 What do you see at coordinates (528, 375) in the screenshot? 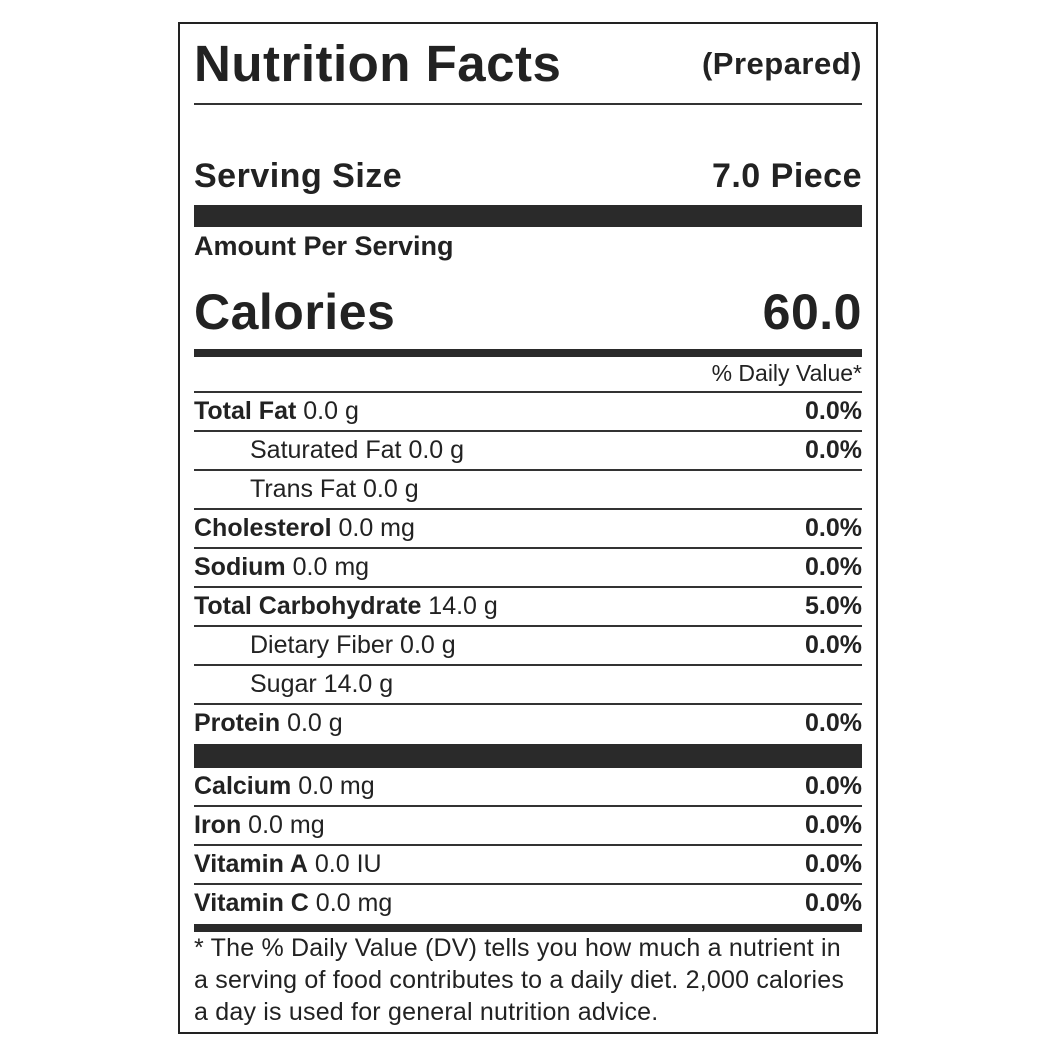
I see `daily-value-header: % Daily Value*` at bounding box center [528, 375].